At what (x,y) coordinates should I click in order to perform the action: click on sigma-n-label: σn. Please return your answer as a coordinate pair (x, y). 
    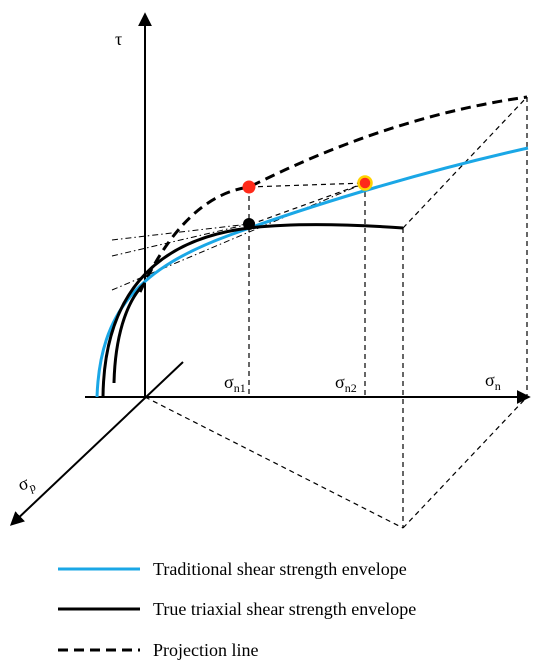
    Looking at the image, I should click on (493, 381).